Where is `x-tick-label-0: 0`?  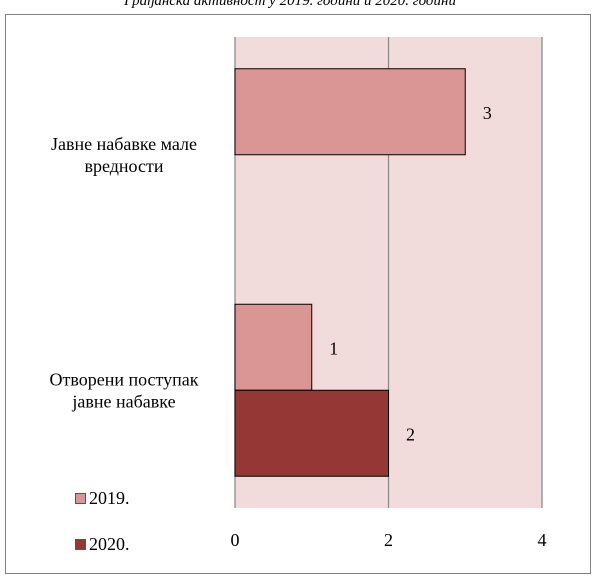 x-tick-label-0: 0 is located at coordinates (235, 540).